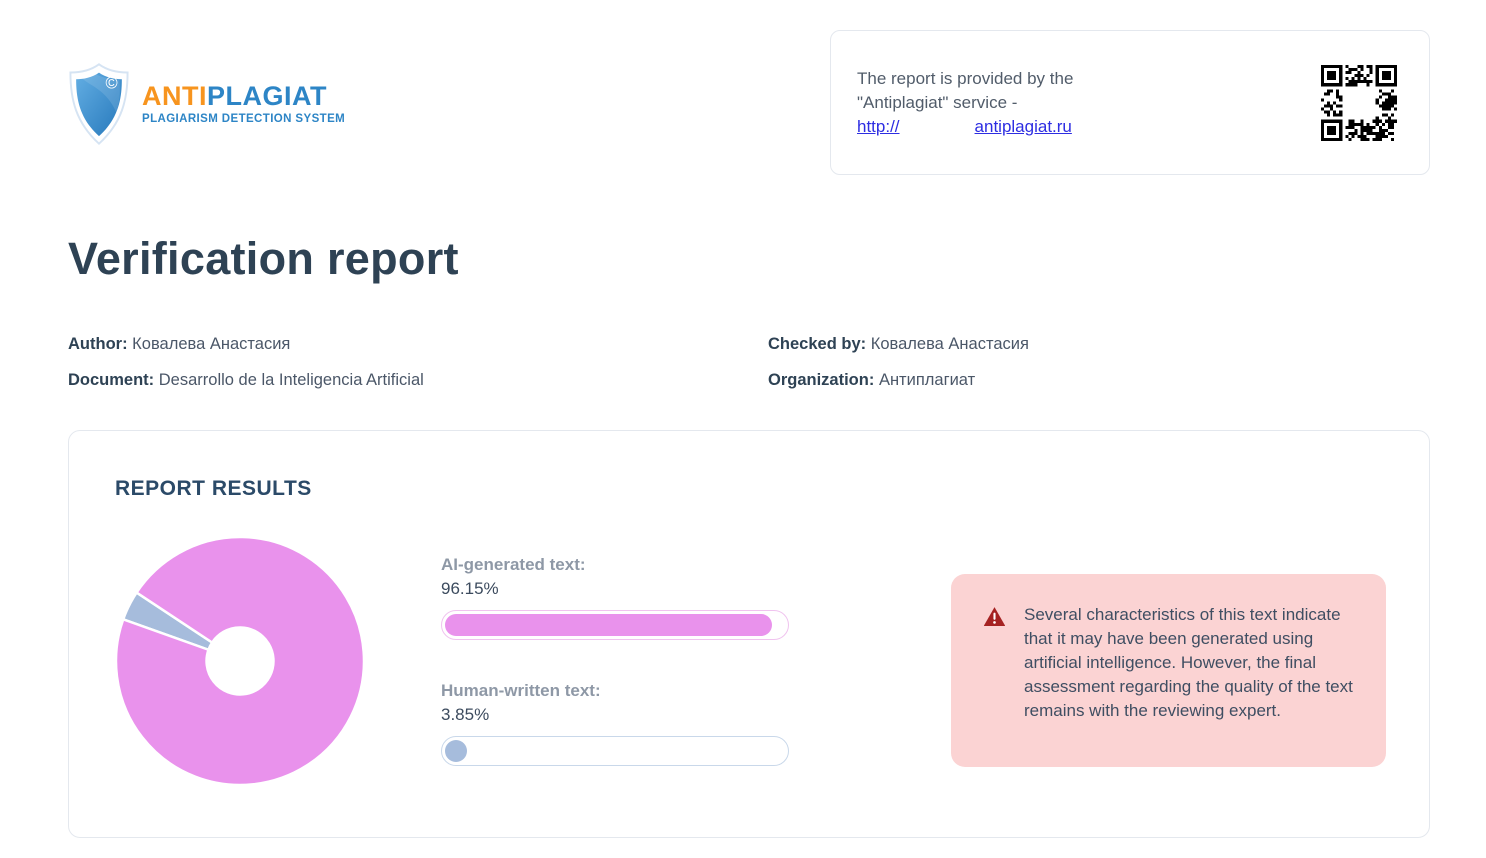 The width and height of the screenshot is (1486, 858). Describe the element at coordinates (418, 344) in the screenshot. I see `meta-author: Author: Ковалева Анастасия` at that location.